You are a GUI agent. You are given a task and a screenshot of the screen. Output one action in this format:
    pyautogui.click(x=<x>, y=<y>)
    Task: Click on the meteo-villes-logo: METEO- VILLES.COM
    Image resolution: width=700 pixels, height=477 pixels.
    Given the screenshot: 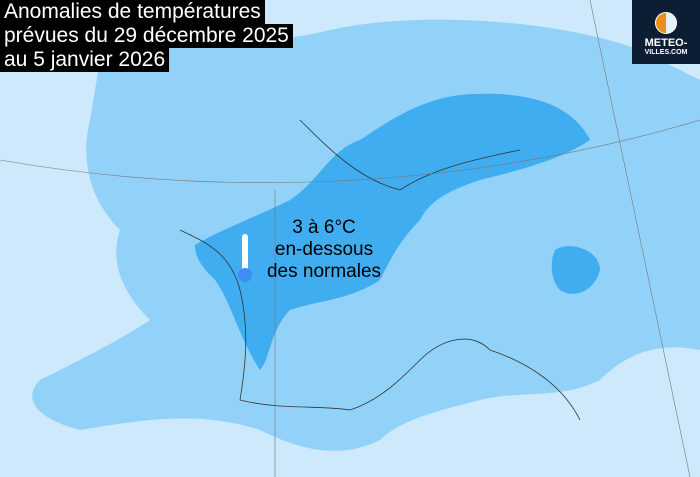 What is the action you would take?
    pyautogui.click(x=666, y=32)
    